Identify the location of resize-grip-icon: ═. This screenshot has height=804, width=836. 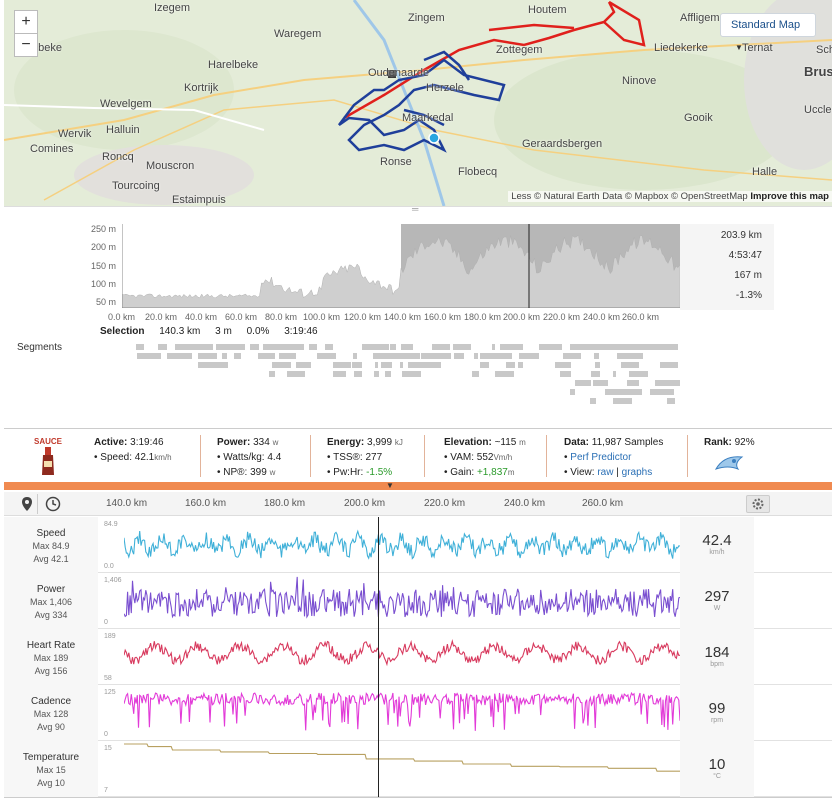
(415, 209).